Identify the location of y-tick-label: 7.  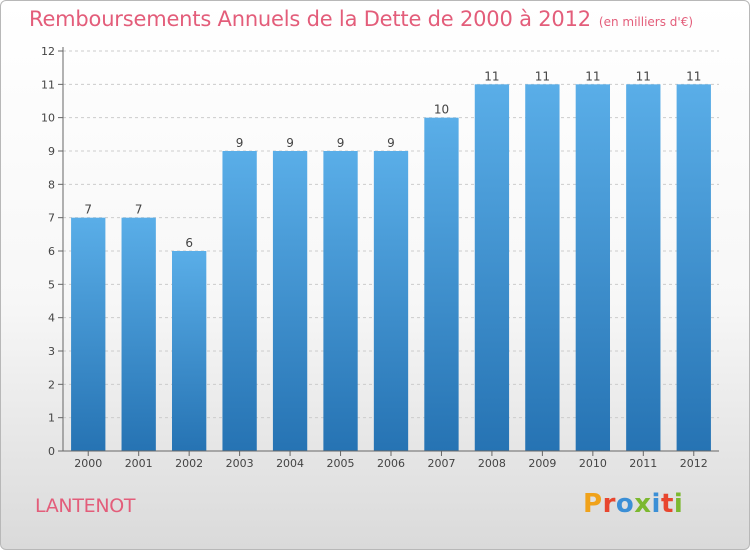
(51, 218).